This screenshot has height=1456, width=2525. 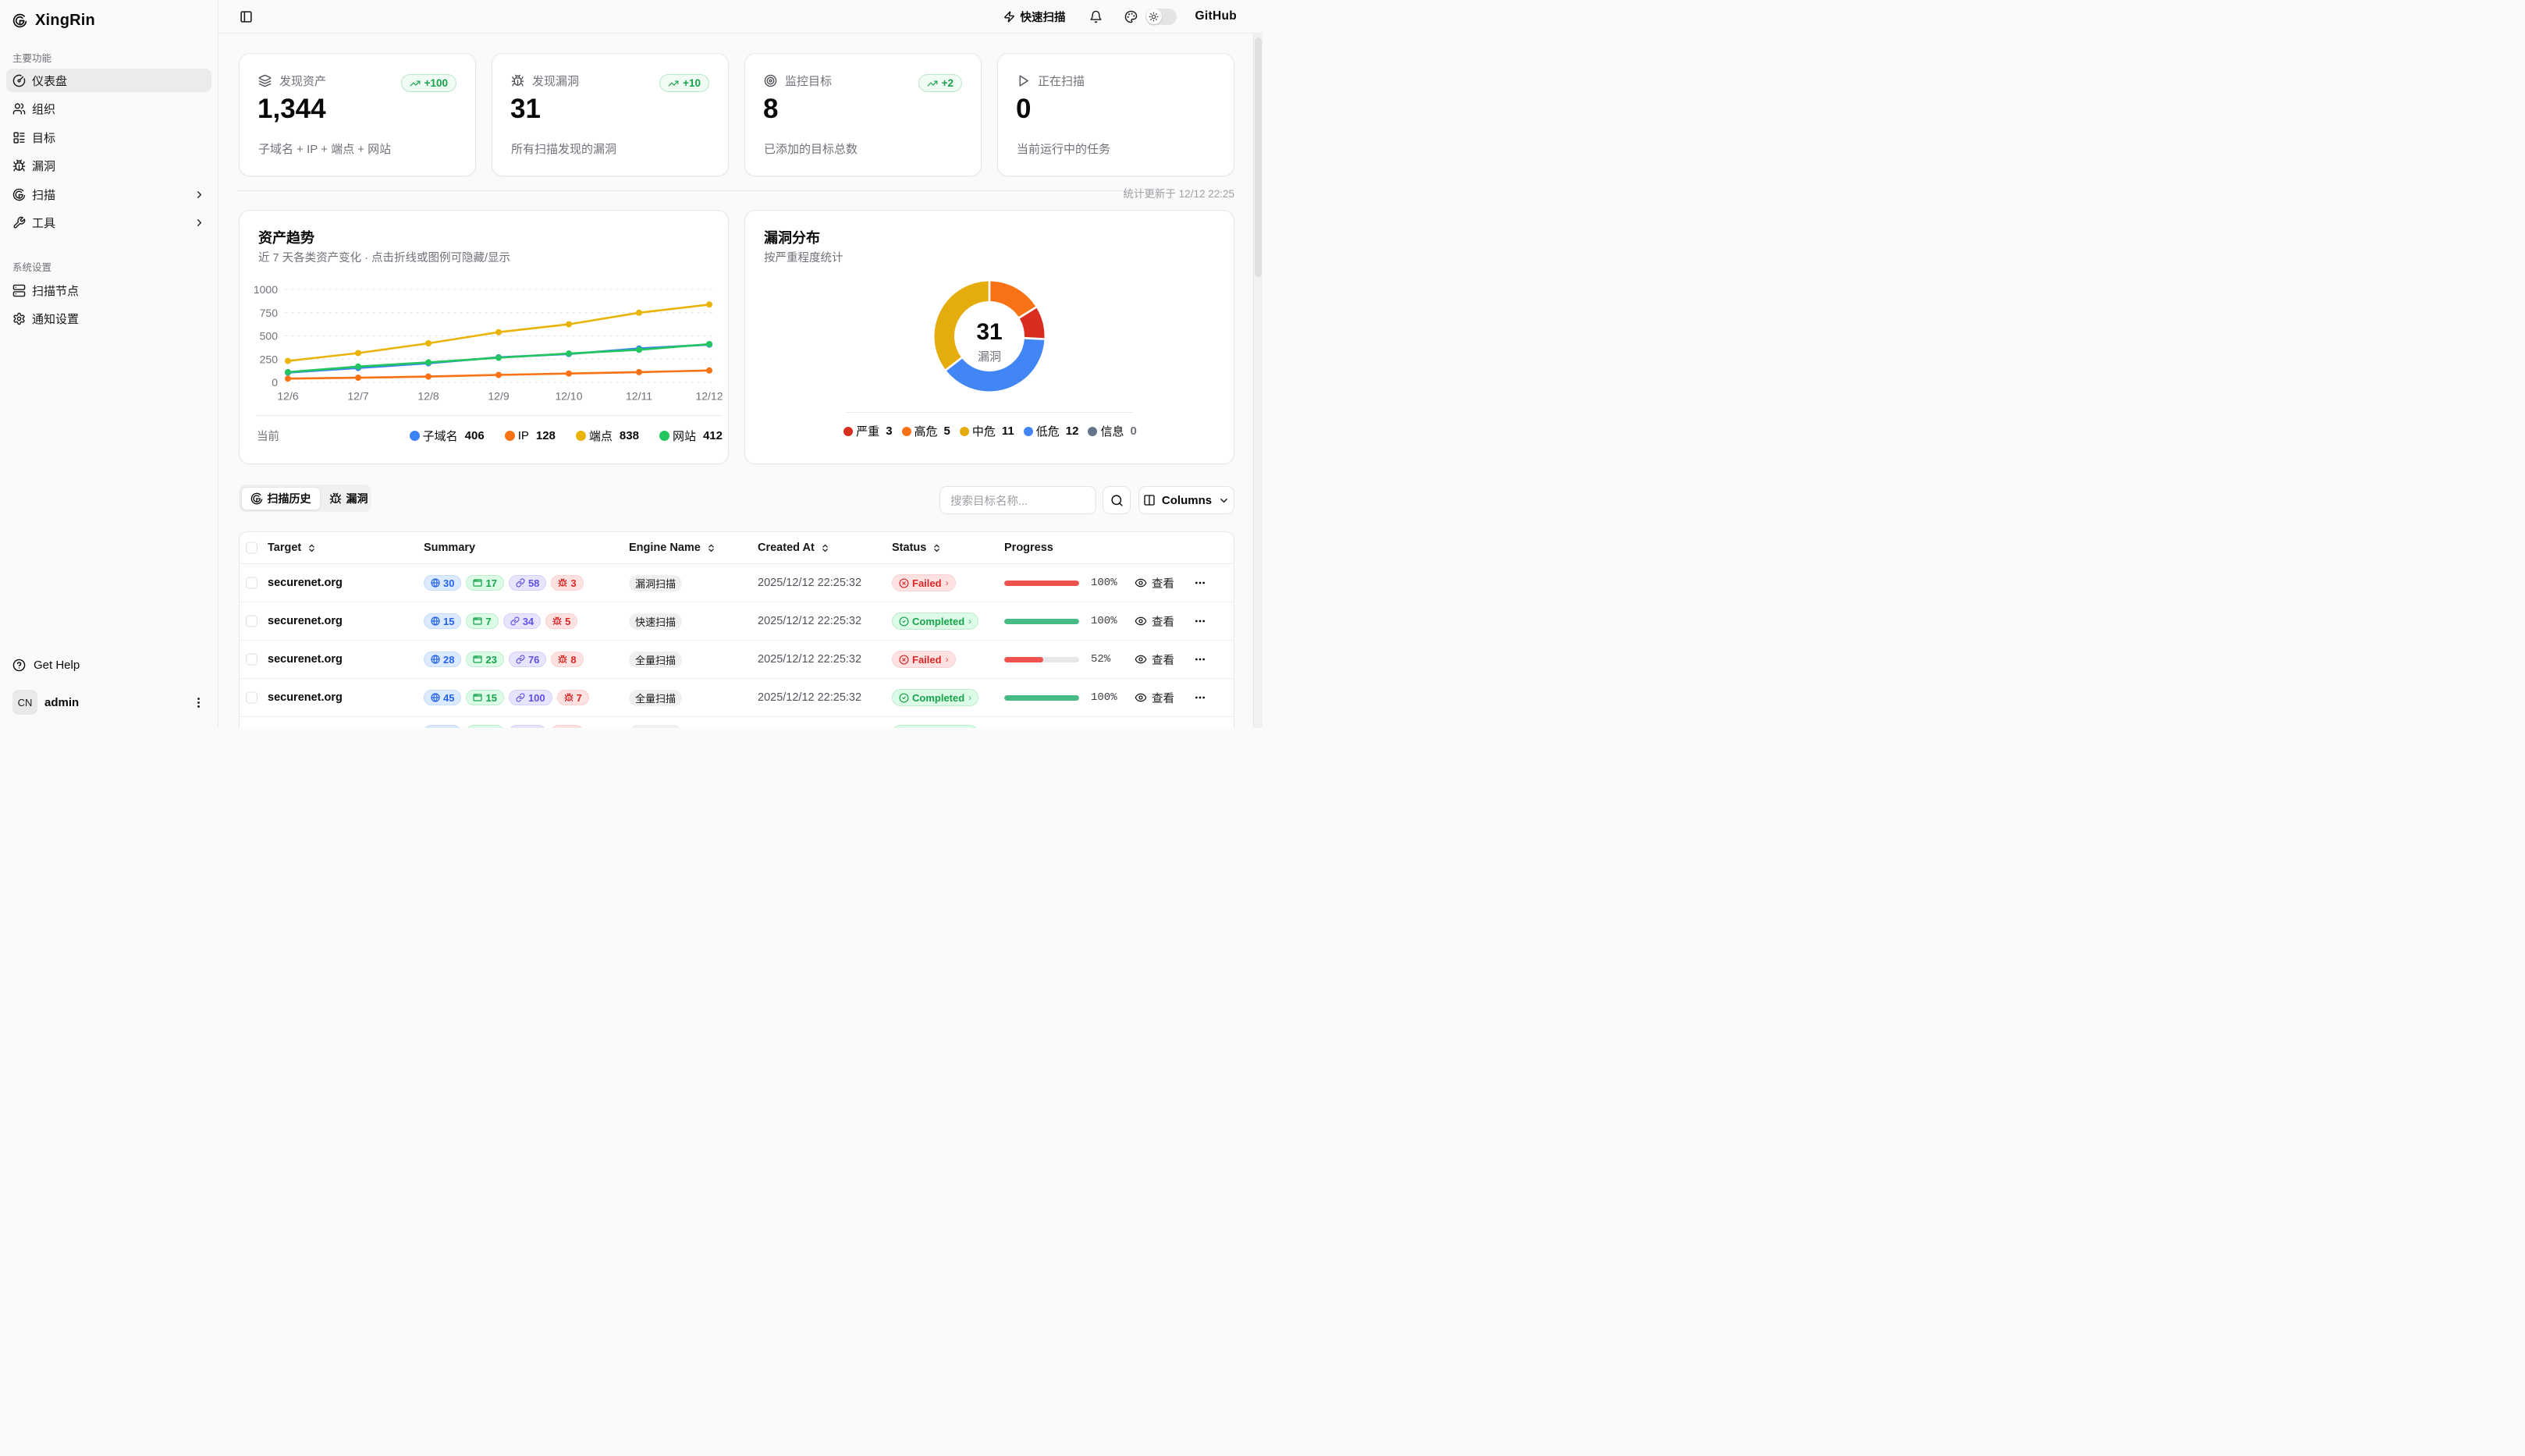 What do you see at coordinates (357, 397) in the screenshot?
I see `svg-text: 12/7` at bounding box center [357, 397].